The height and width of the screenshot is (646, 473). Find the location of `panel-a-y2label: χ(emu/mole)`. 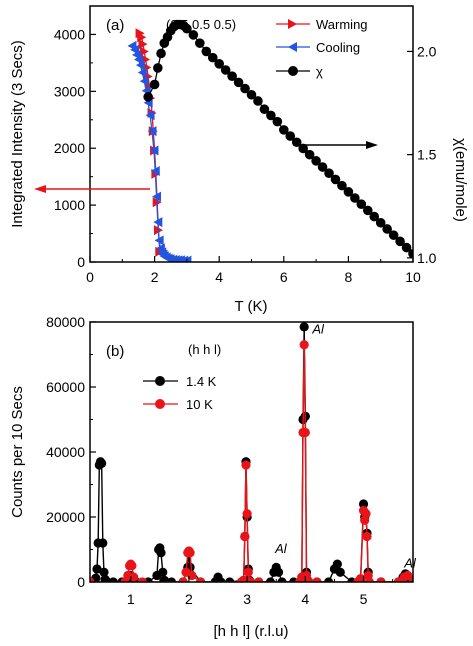

panel-a-y2label: χ(emu/mole) is located at coordinates (460, 180).